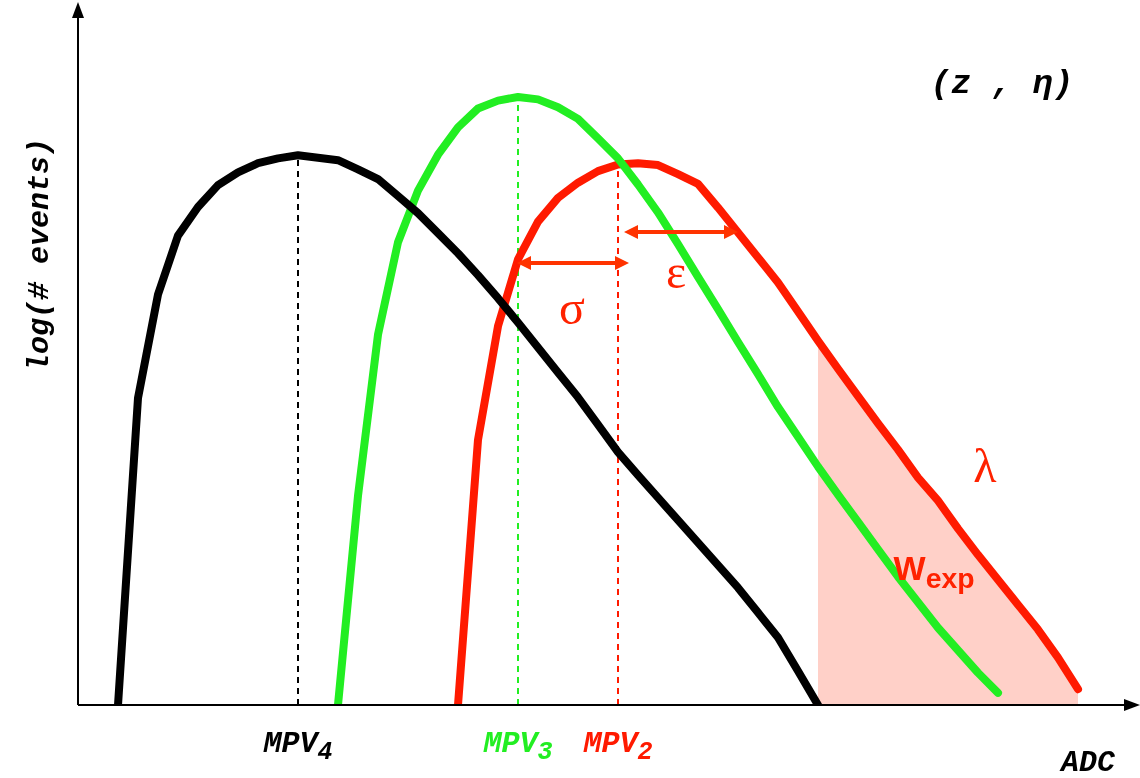 This screenshot has width=1140, height=778. I want to click on annotation: σ, so click(572, 307).